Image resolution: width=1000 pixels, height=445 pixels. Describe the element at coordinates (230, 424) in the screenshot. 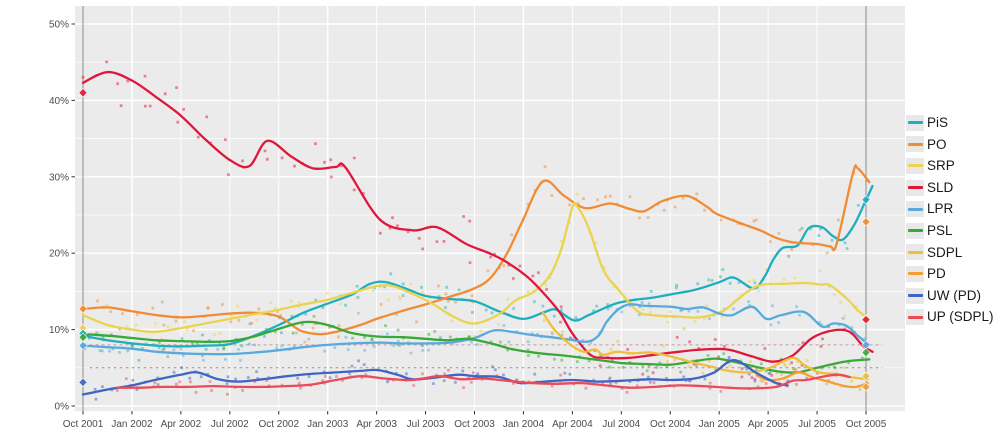

I see `x-tick-label: Jul 2002` at that location.